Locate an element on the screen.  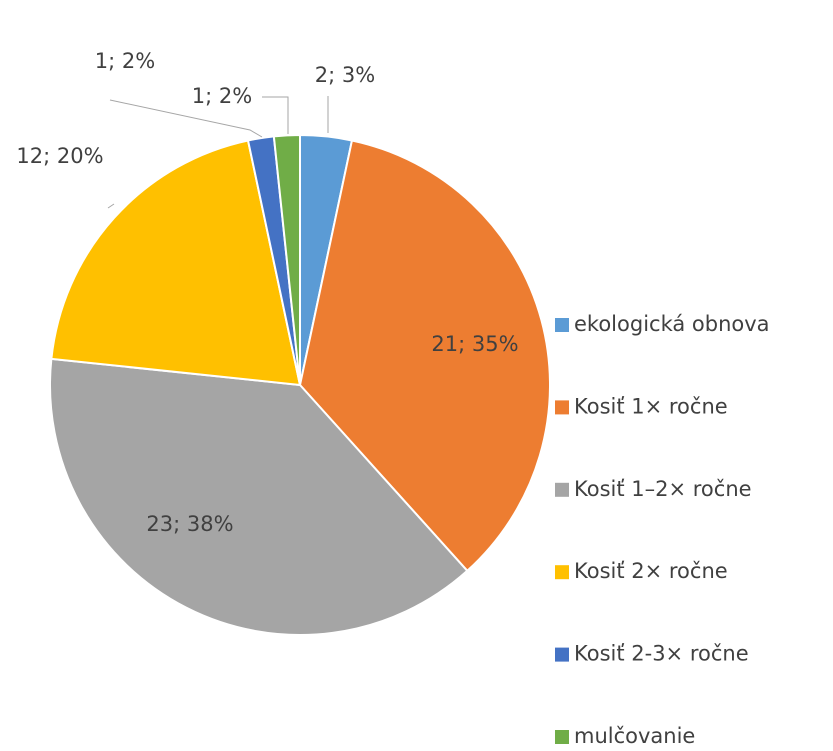
data-label: 21; 35% is located at coordinates (474, 344).